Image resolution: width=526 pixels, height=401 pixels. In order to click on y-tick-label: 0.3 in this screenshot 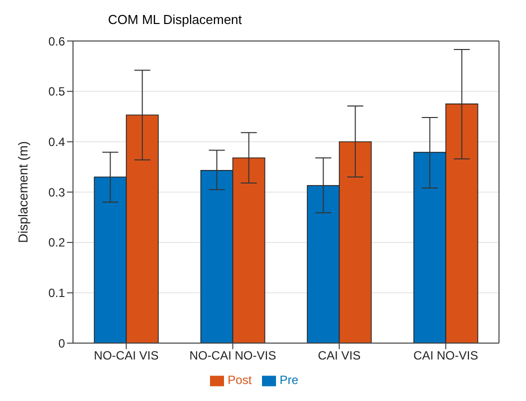, I will do `click(57, 192)`.